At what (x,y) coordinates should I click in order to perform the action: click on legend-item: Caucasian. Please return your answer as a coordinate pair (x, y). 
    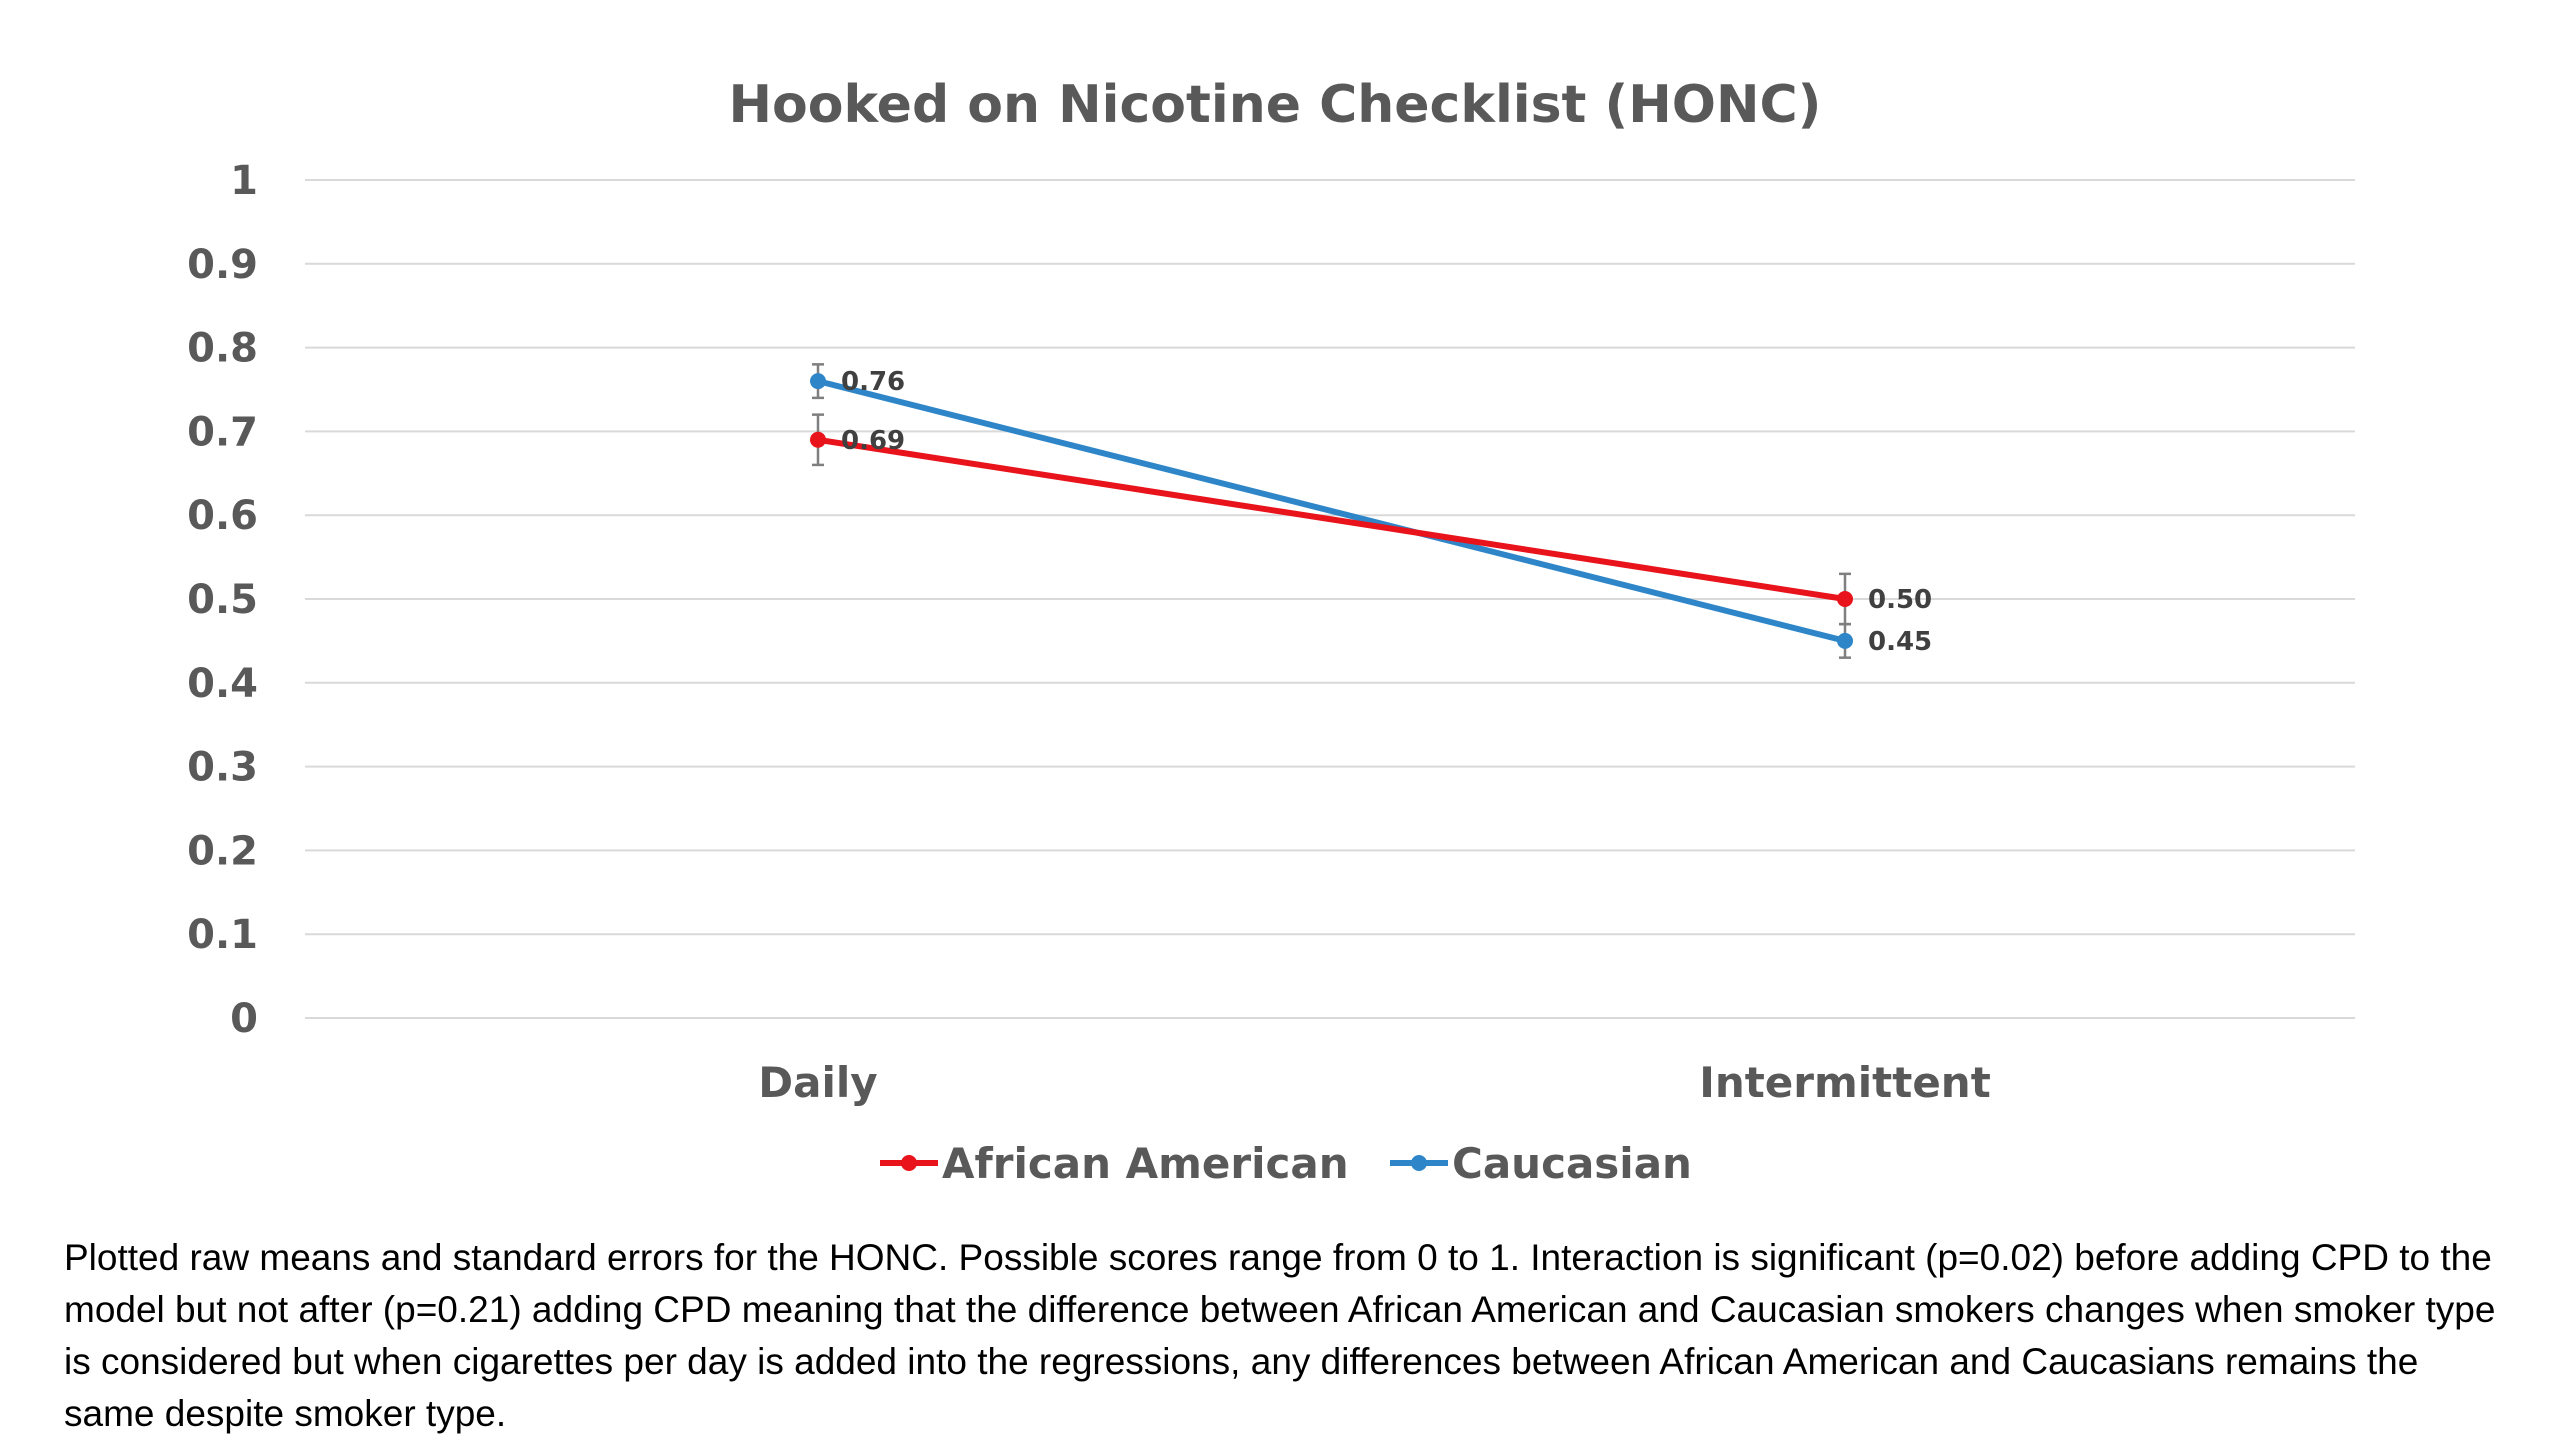
    Looking at the image, I should click on (1541, 1163).